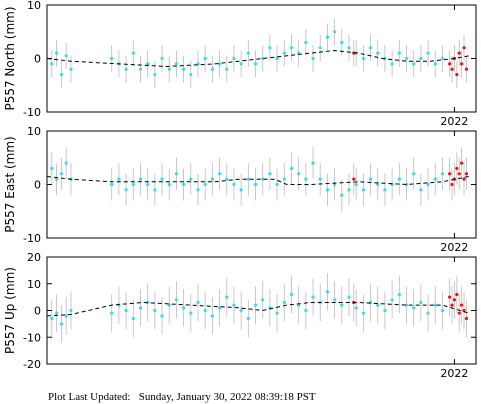  Describe the element at coordinates (10, 58) in the screenshot. I see `y-axis-label: P557 North (mm)` at that location.